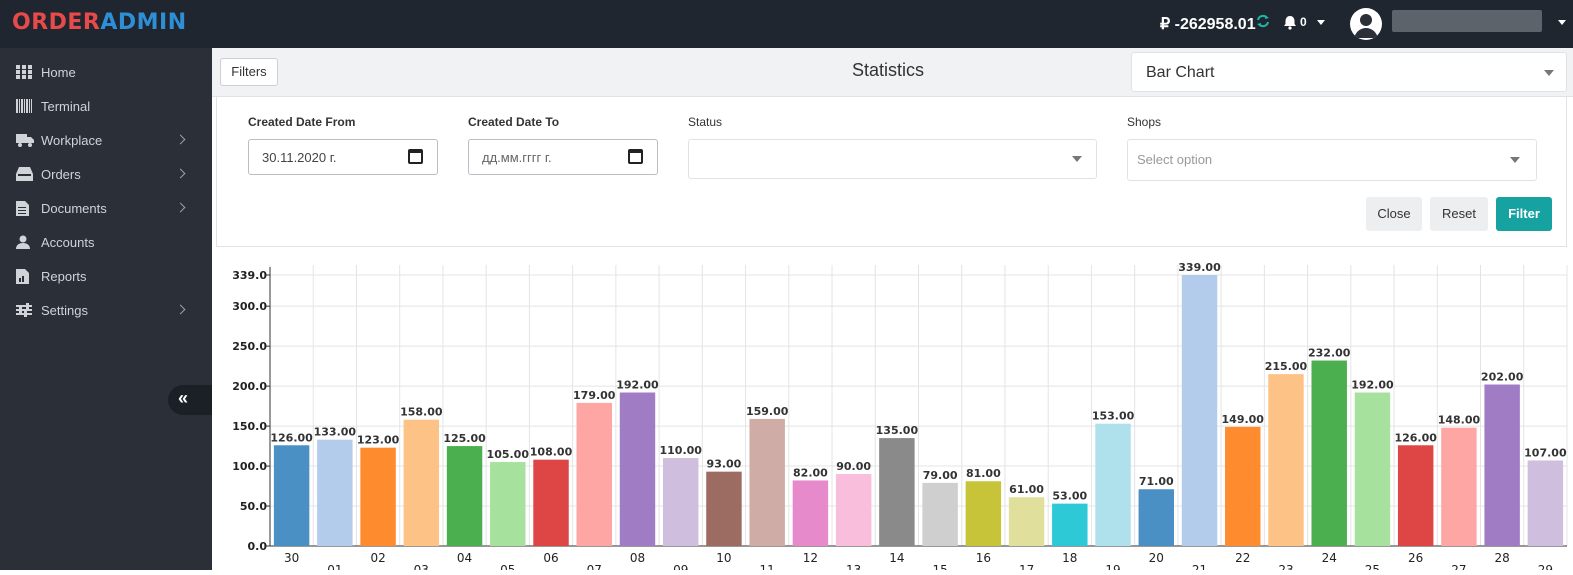 The image size is (1573, 575). I want to click on x-tick-label: 30, so click(291, 558).